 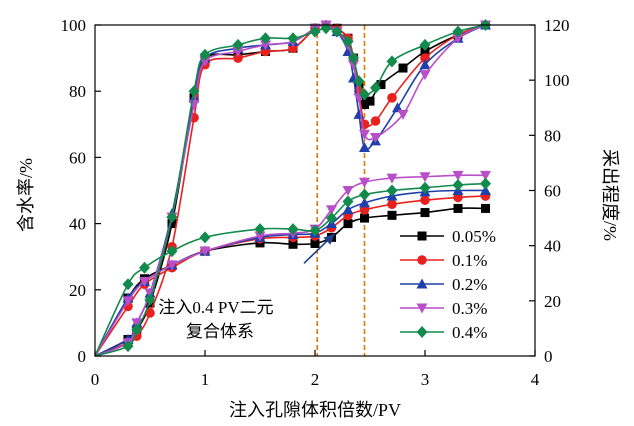 I want to click on y-axis-left-title: 含水率/%, so click(x=26, y=195).